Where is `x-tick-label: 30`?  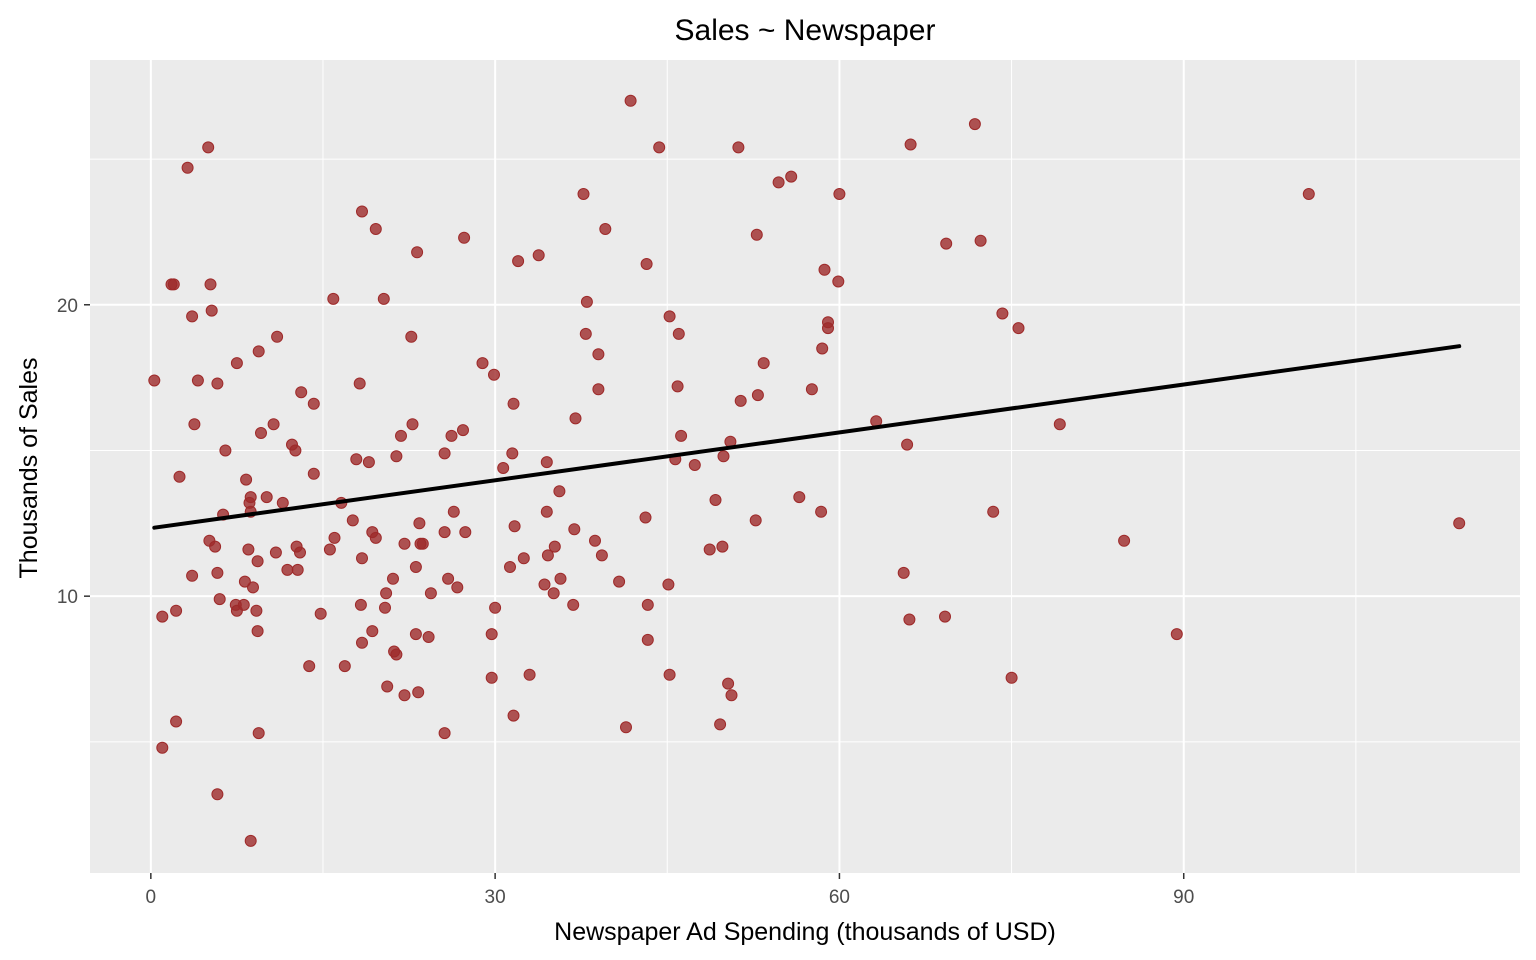 x-tick-label: 30 is located at coordinates (495, 897).